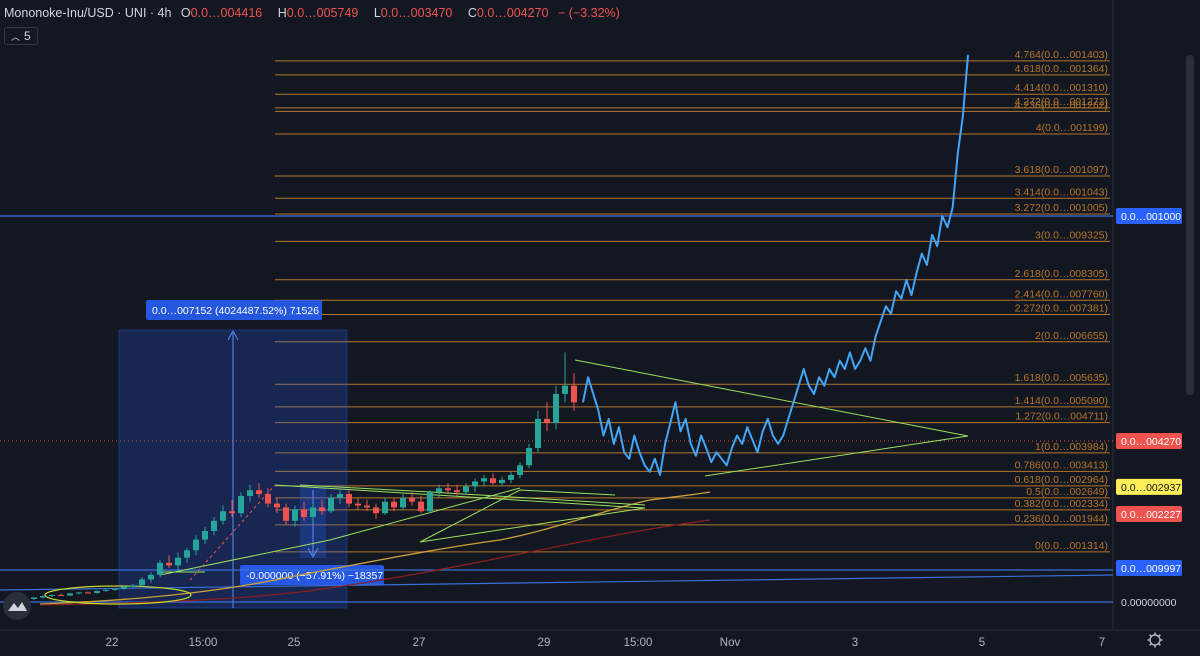  What do you see at coordinates (1061, 69) in the screenshot?
I see `fib-level-label: 4.618(0.0…001364)` at bounding box center [1061, 69].